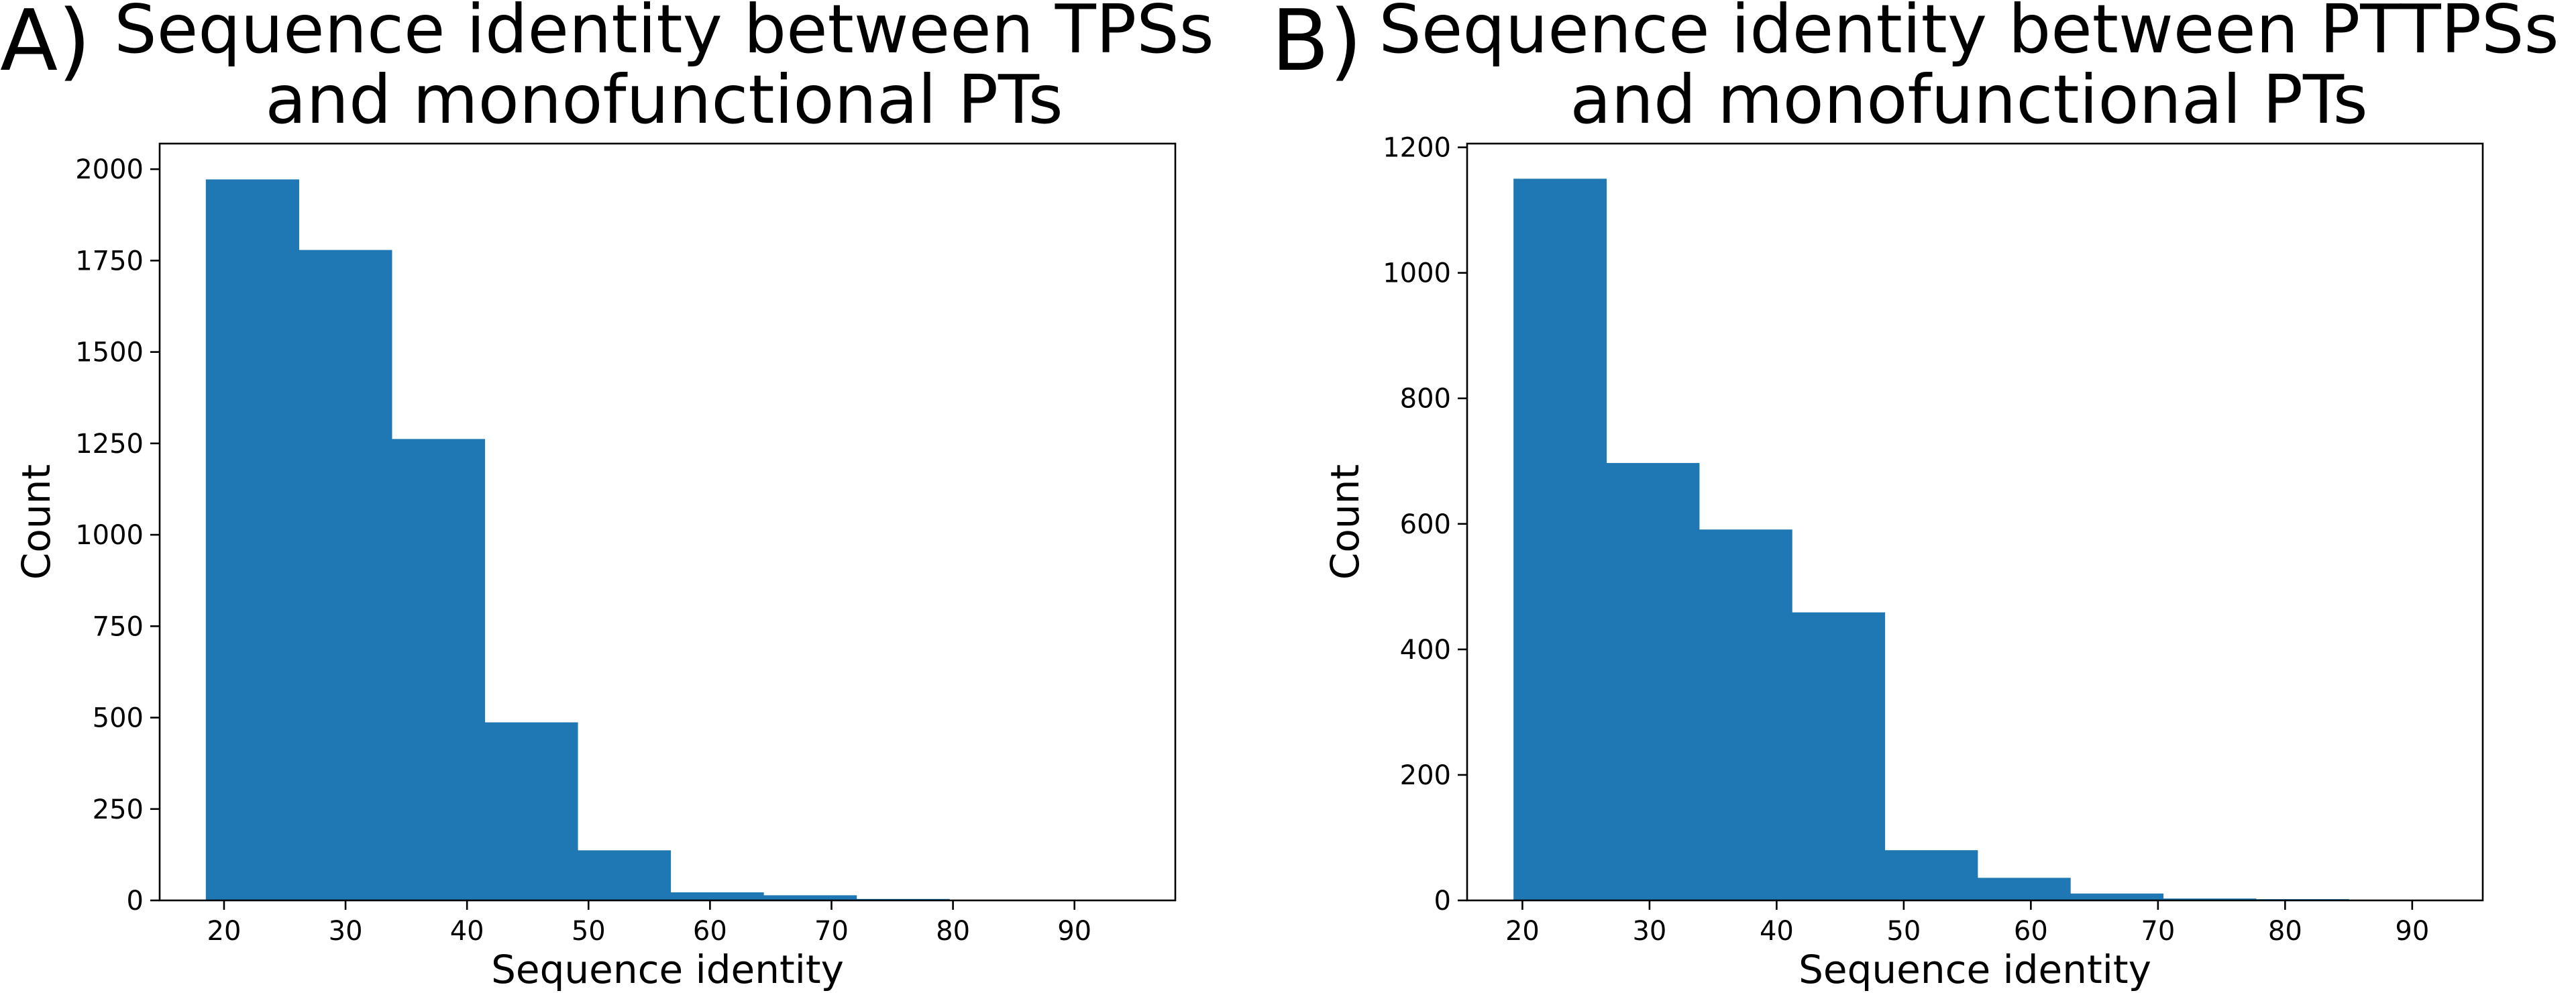  What do you see at coordinates (1417, 273) in the screenshot?
I see `panel-b-y-tick-label-1000: 1000` at bounding box center [1417, 273].